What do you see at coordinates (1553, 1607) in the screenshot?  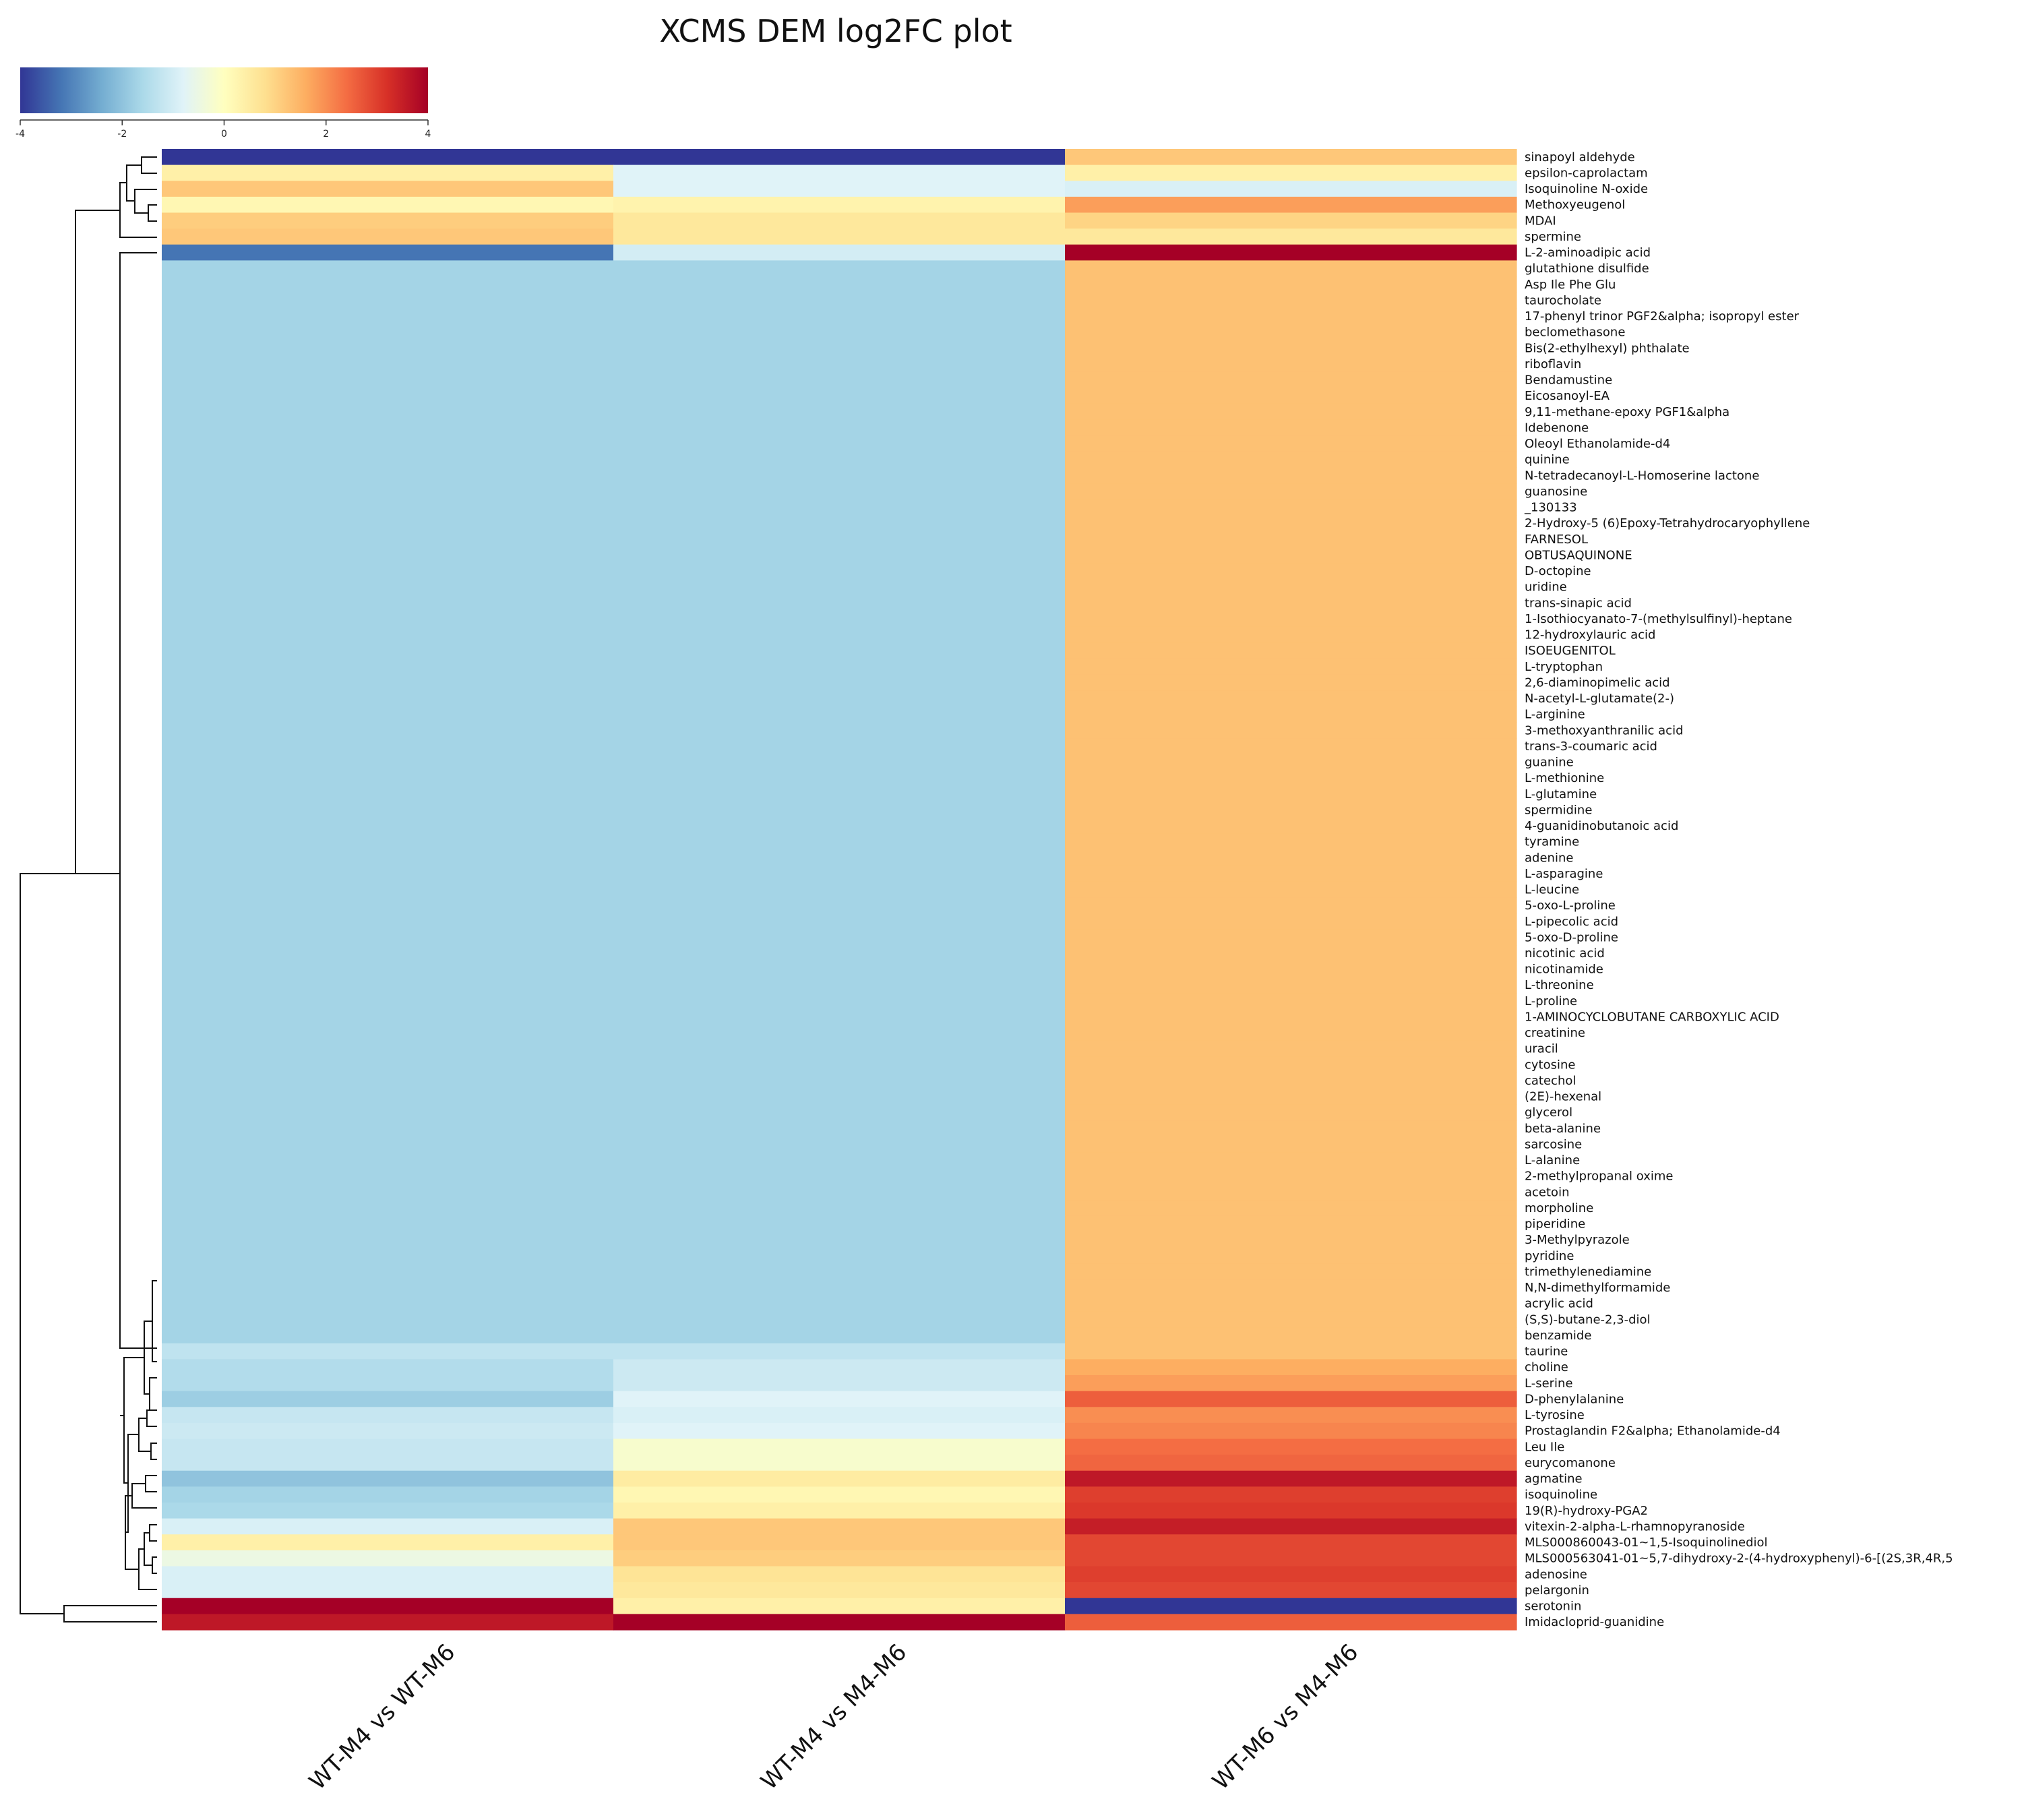 I see `row-label: serotonin` at bounding box center [1553, 1607].